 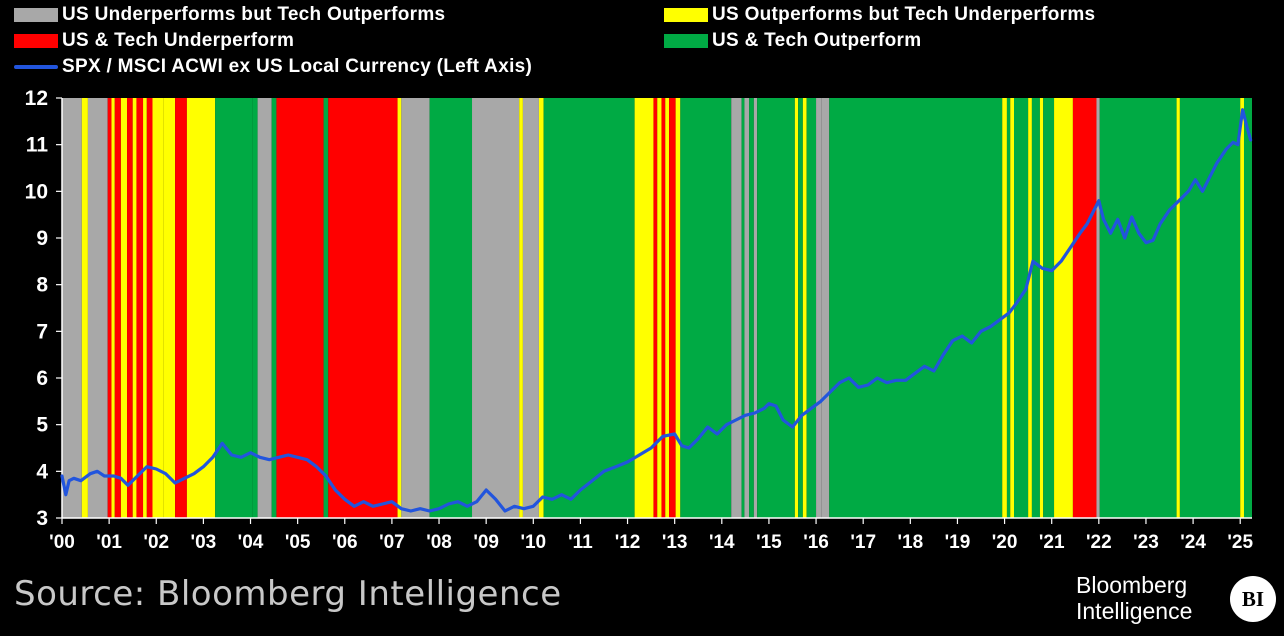 What do you see at coordinates (486, 542) in the screenshot?
I see `x-tick-label: '09` at bounding box center [486, 542].